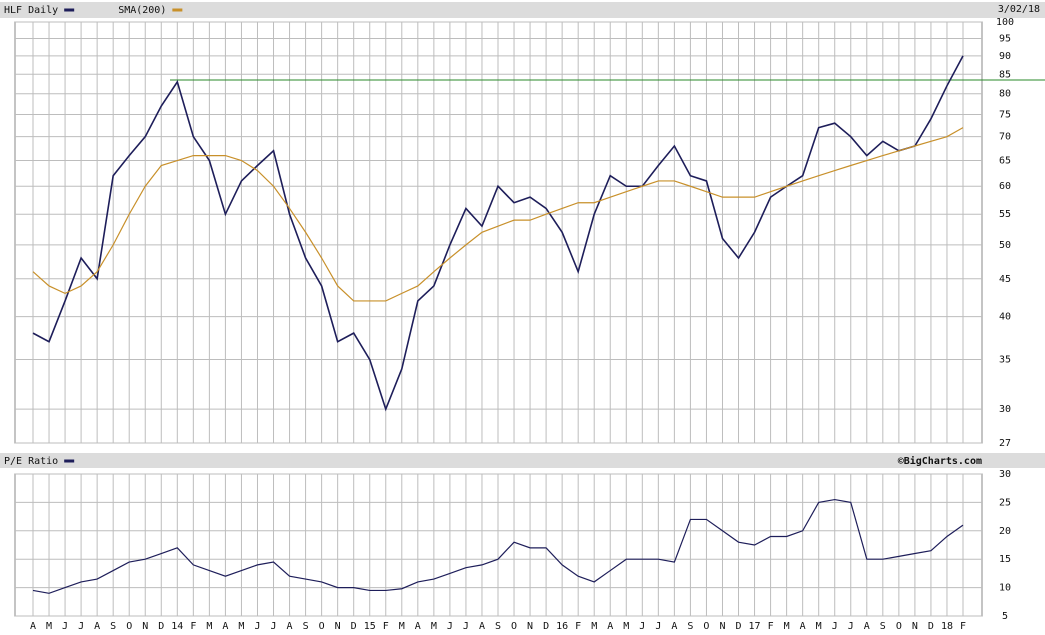  Describe the element at coordinates (1005, 214) in the screenshot. I see `y-tick-label: 55` at that location.